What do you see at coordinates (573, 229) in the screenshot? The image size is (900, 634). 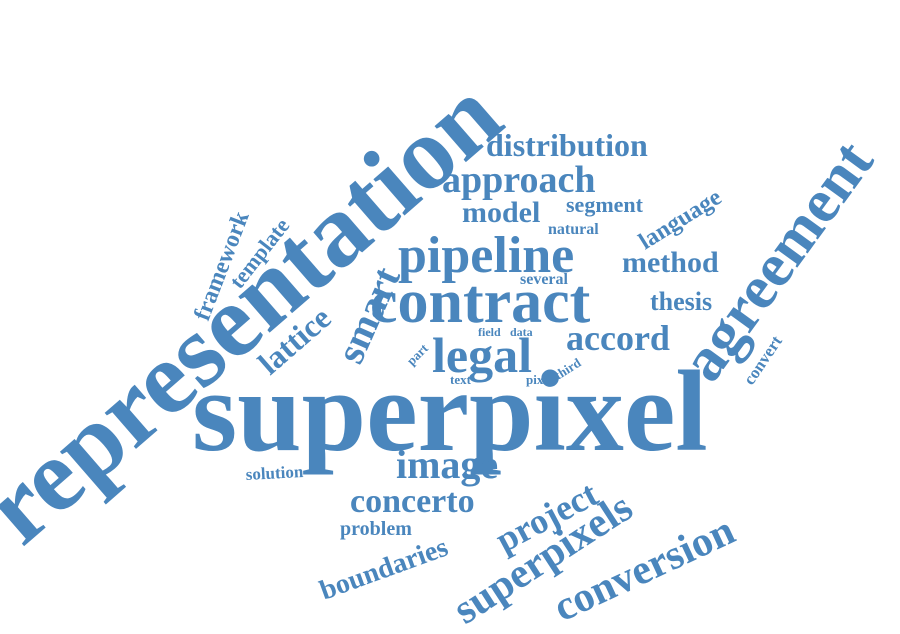 I see `word-natural: natural` at bounding box center [573, 229].